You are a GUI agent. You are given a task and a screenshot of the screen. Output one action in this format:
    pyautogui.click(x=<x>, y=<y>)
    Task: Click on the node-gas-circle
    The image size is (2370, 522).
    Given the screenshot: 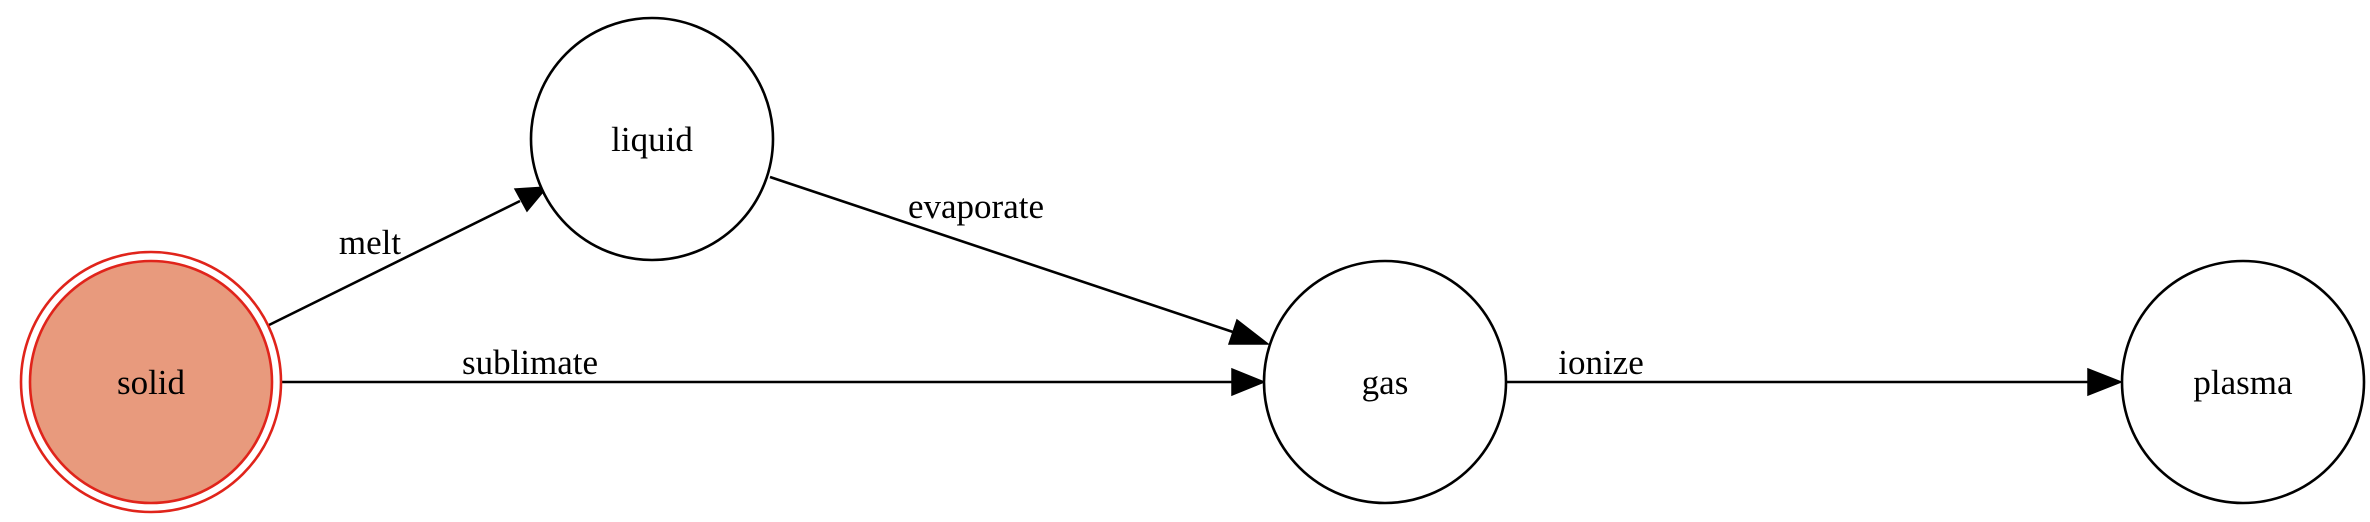 What is the action you would take?
    pyautogui.click(x=1385, y=382)
    